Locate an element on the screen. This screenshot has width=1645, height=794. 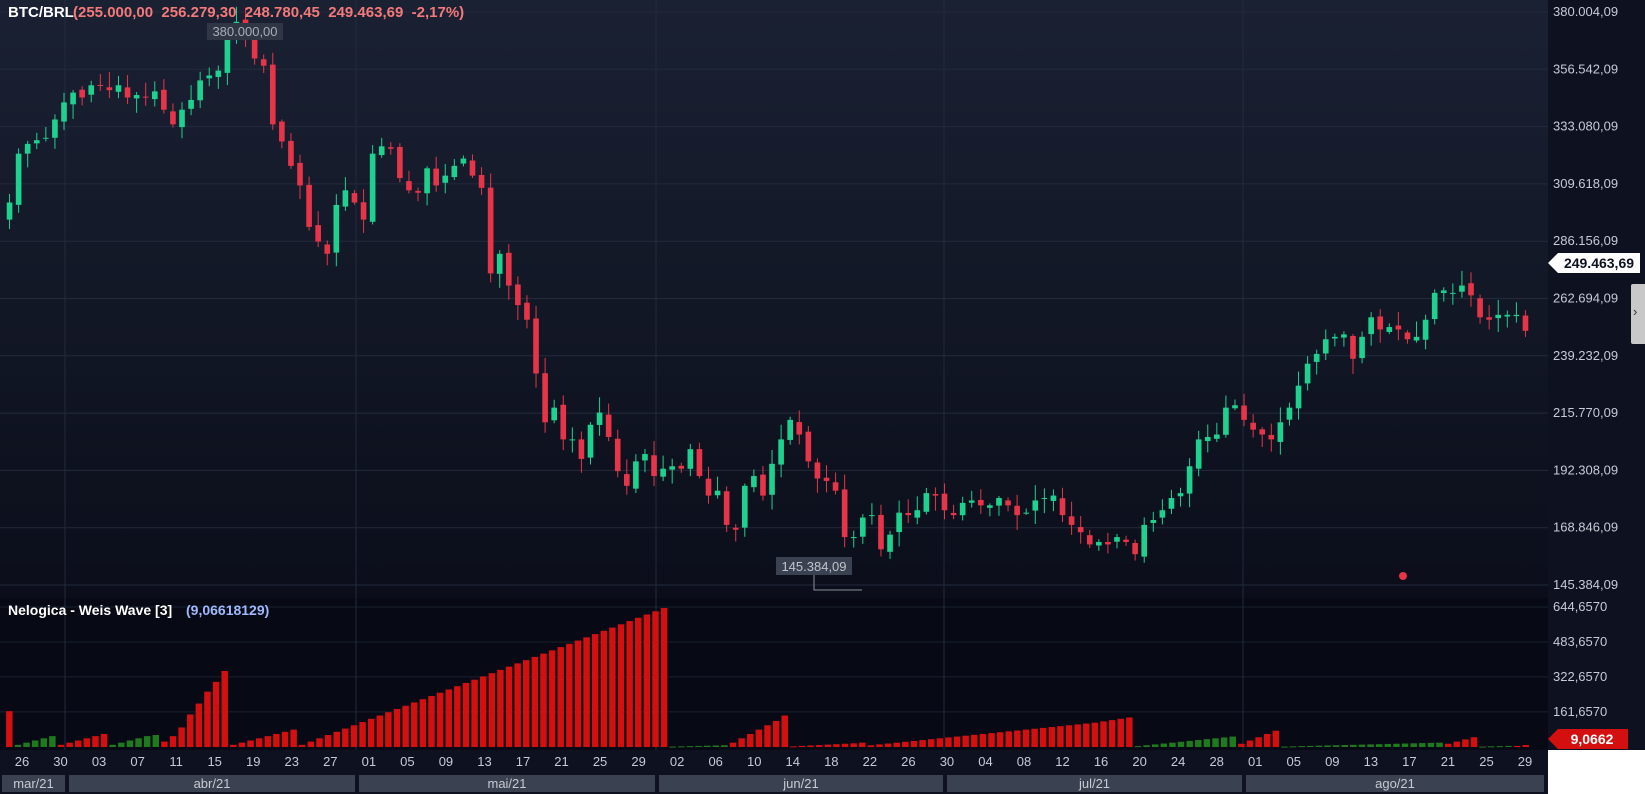
time-tick-label: 14 is located at coordinates (793, 761).